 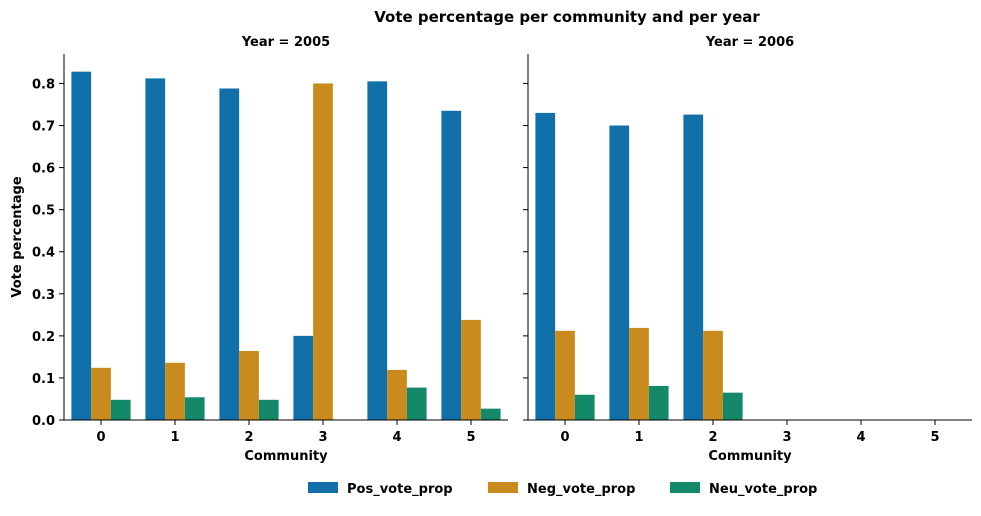 What do you see at coordinates (43, 127) in the screenshot?
I see `y-tick-label: 0.7` at bounding box center [43, 127].